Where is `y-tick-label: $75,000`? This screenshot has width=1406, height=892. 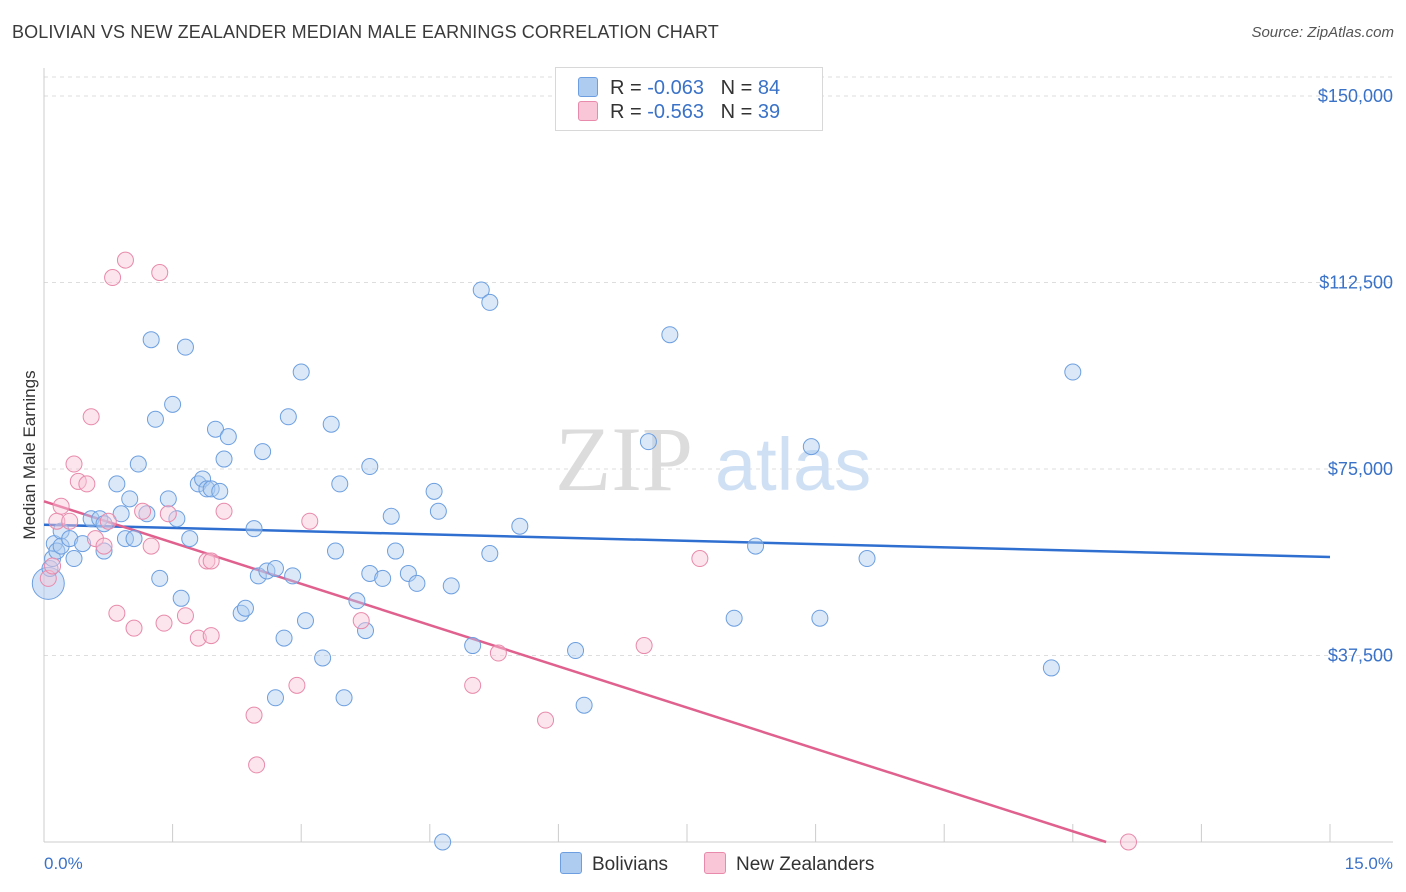 y-tick-label: $75,000 is located at coordinates (1360, 469).